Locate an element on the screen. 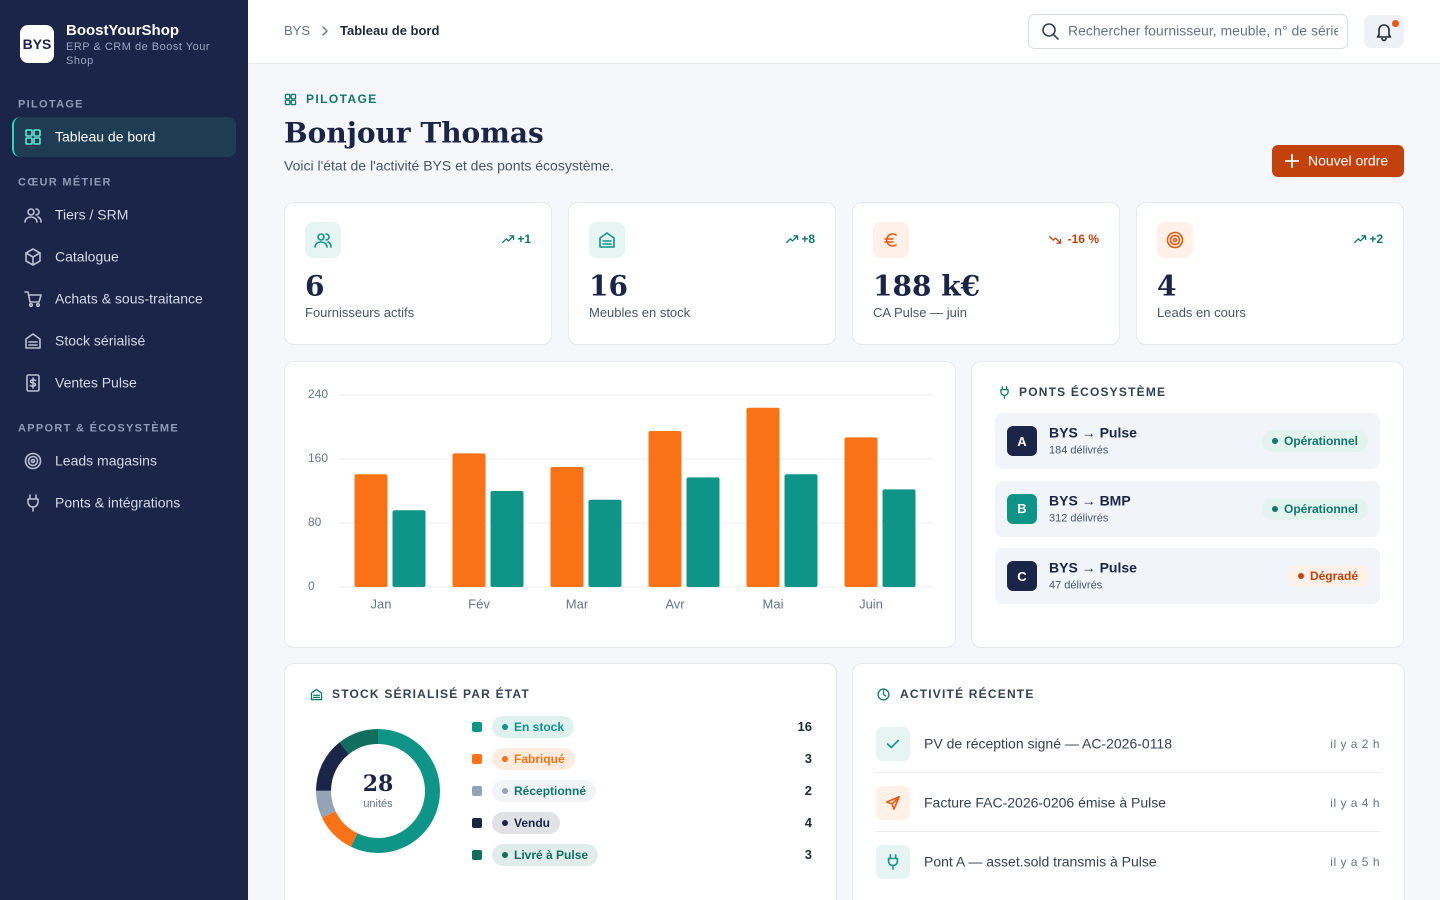 The image size is (1440, 900). legend-pill: Livré à Pulse is located at coordinates (545, 855).